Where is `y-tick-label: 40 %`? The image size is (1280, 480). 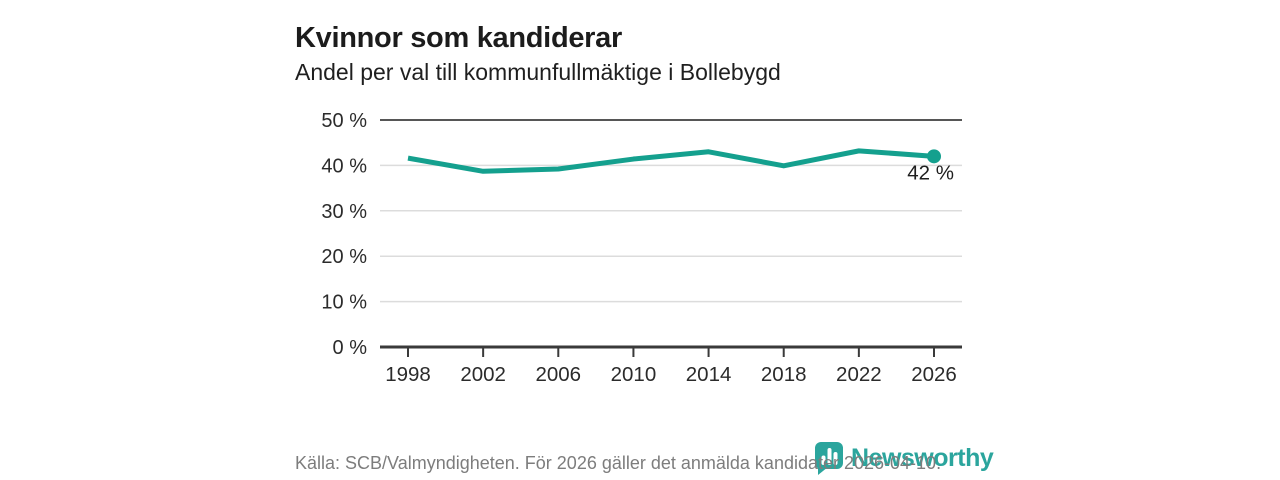 y-tick-label: 40 % is located at coordinates (344, 166).